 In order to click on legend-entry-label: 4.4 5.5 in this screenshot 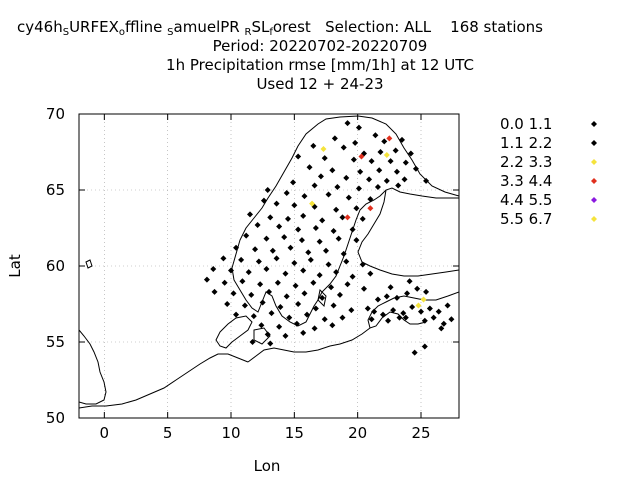, I will do `click(526, 200)`.